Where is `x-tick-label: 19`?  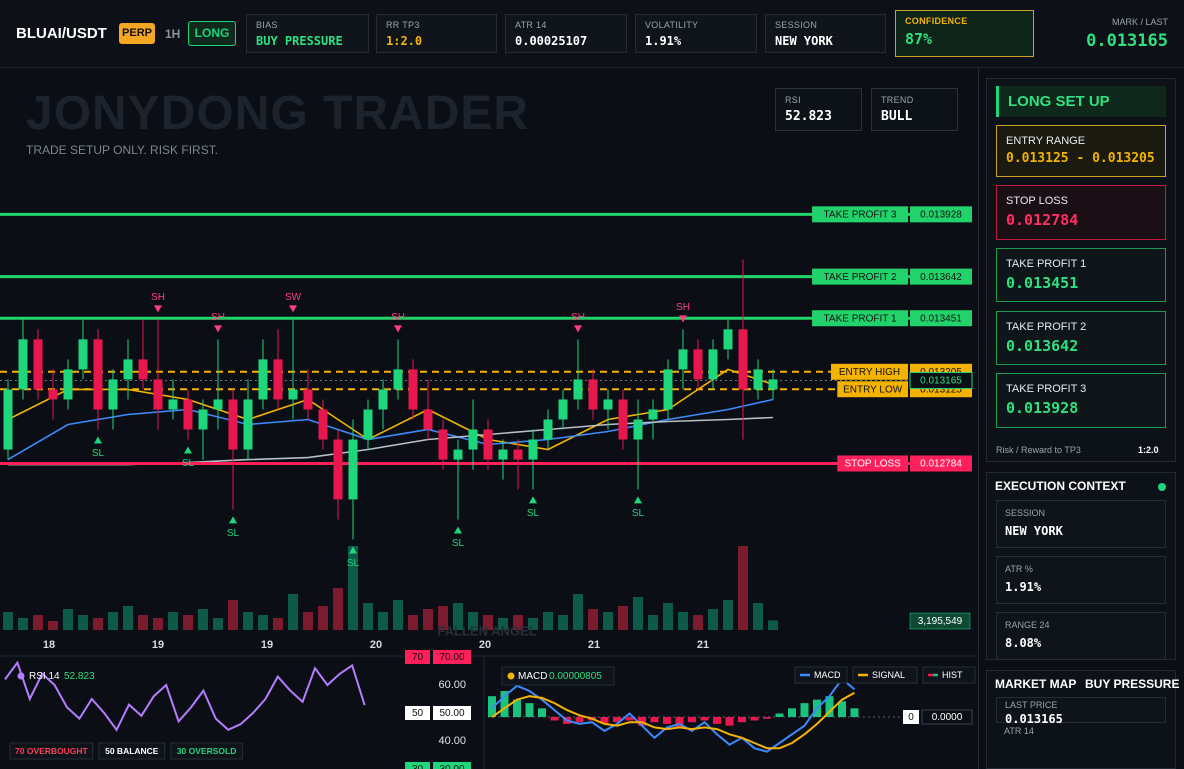 x-tick-label: 19 is located at coordinates (158, 645).